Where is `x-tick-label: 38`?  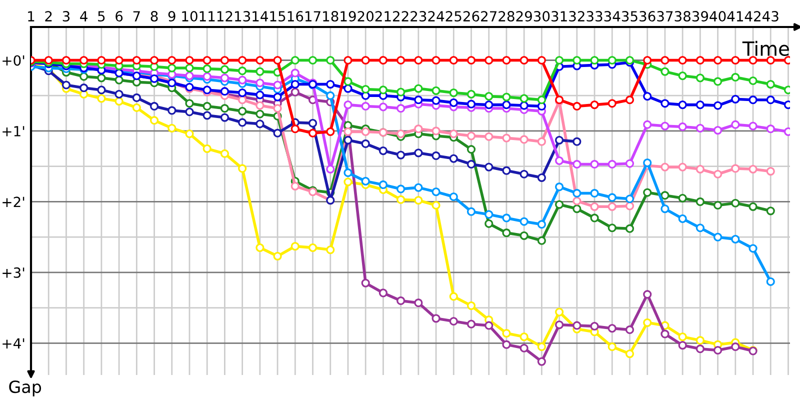
x-tick-label: 38 is located at coordinates (682, 16).